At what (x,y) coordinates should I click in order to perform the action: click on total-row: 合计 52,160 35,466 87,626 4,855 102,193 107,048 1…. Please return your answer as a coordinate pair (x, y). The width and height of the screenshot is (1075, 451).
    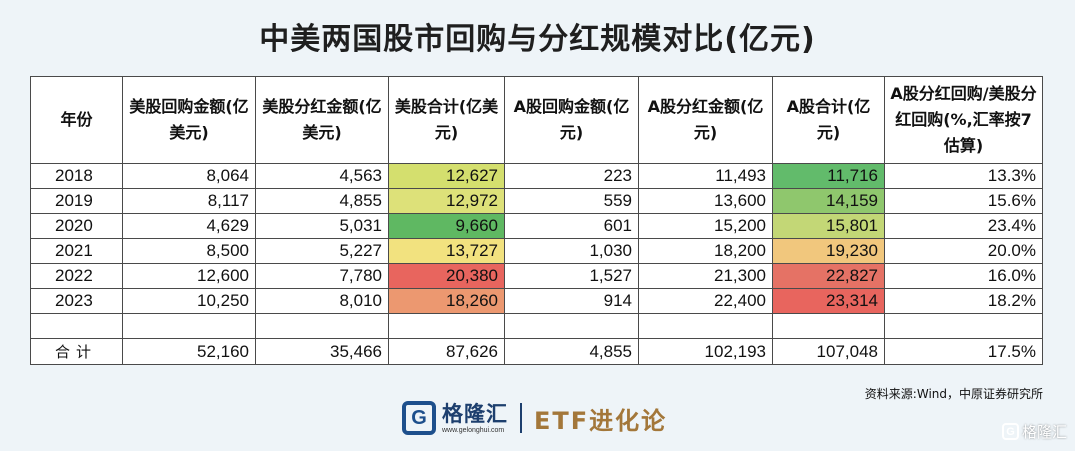
    Looking at the image, I should click on (536, 351).